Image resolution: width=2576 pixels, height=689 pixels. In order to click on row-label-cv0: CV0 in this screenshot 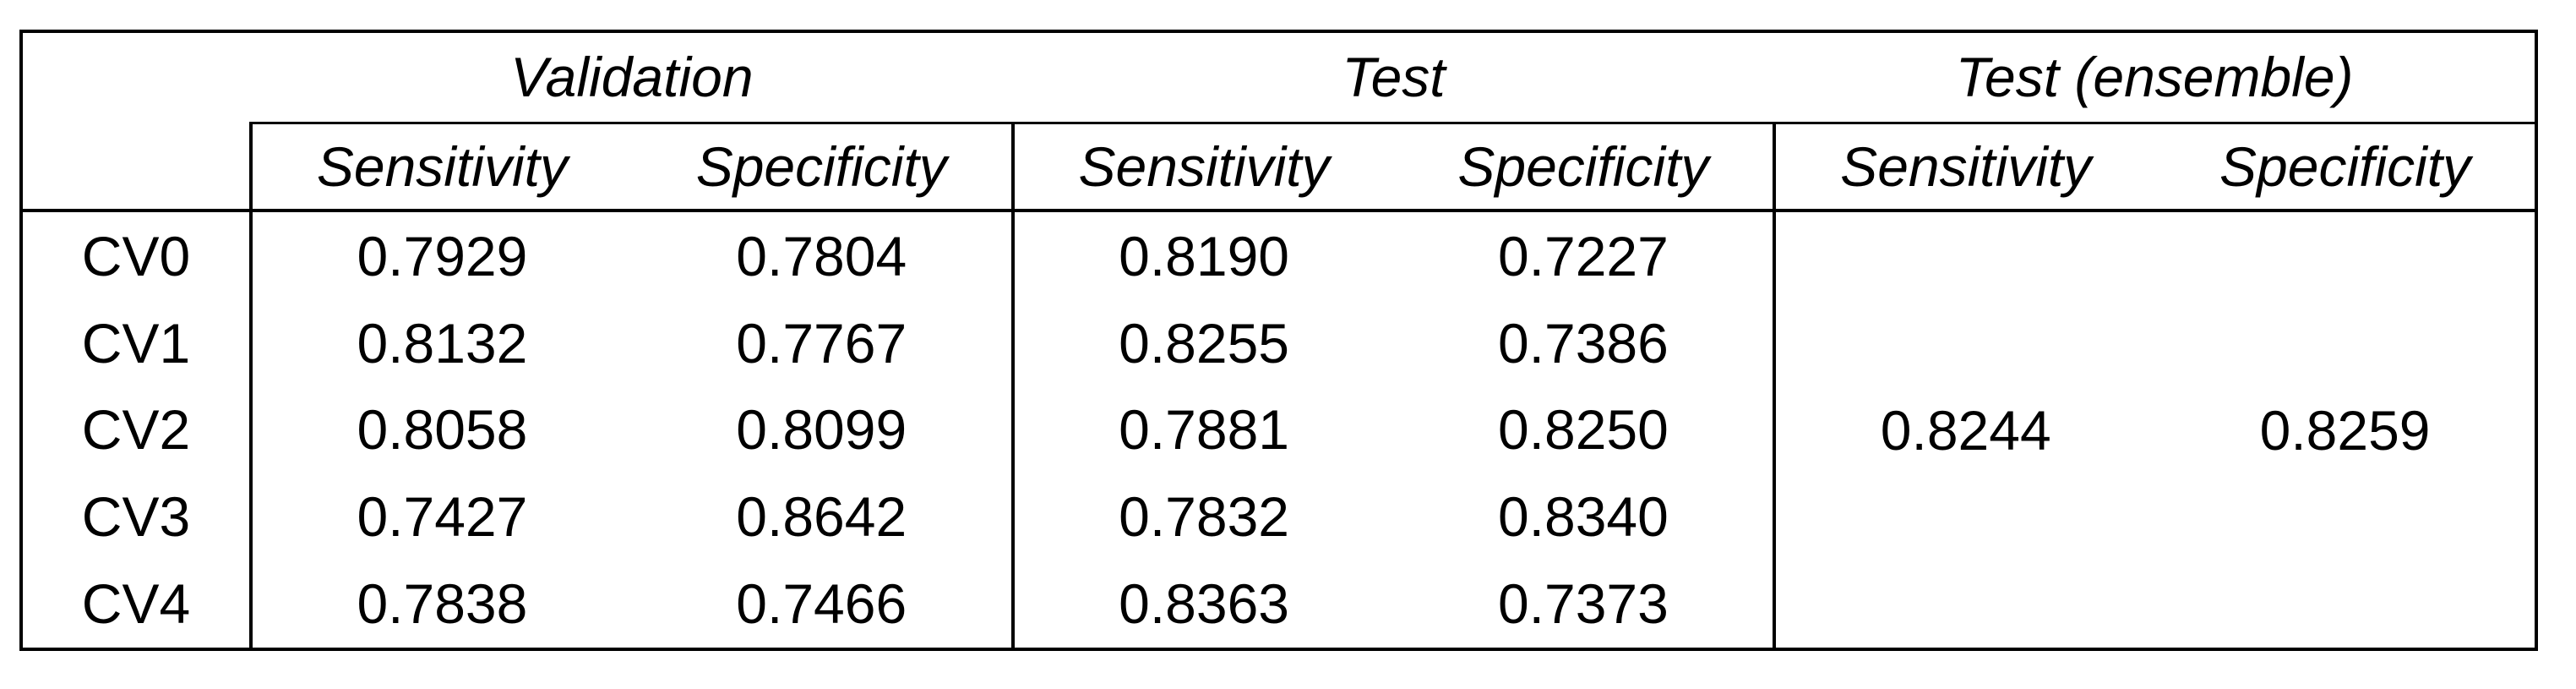, I will do `click(136, 256)`.